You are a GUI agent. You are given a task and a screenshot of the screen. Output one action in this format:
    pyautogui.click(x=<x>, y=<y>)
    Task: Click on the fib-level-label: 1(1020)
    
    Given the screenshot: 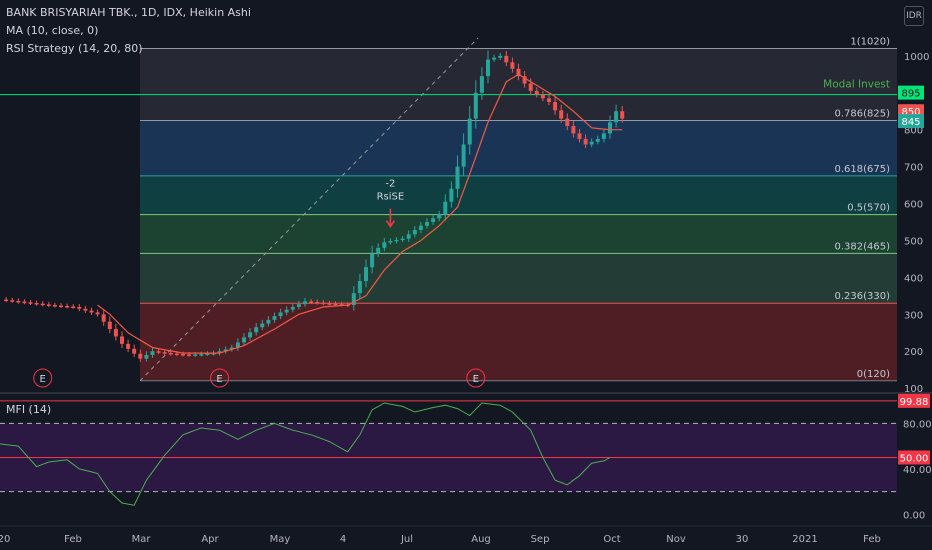 What is the action you would take?
    pyautogui.click(x=870, y=41)
    